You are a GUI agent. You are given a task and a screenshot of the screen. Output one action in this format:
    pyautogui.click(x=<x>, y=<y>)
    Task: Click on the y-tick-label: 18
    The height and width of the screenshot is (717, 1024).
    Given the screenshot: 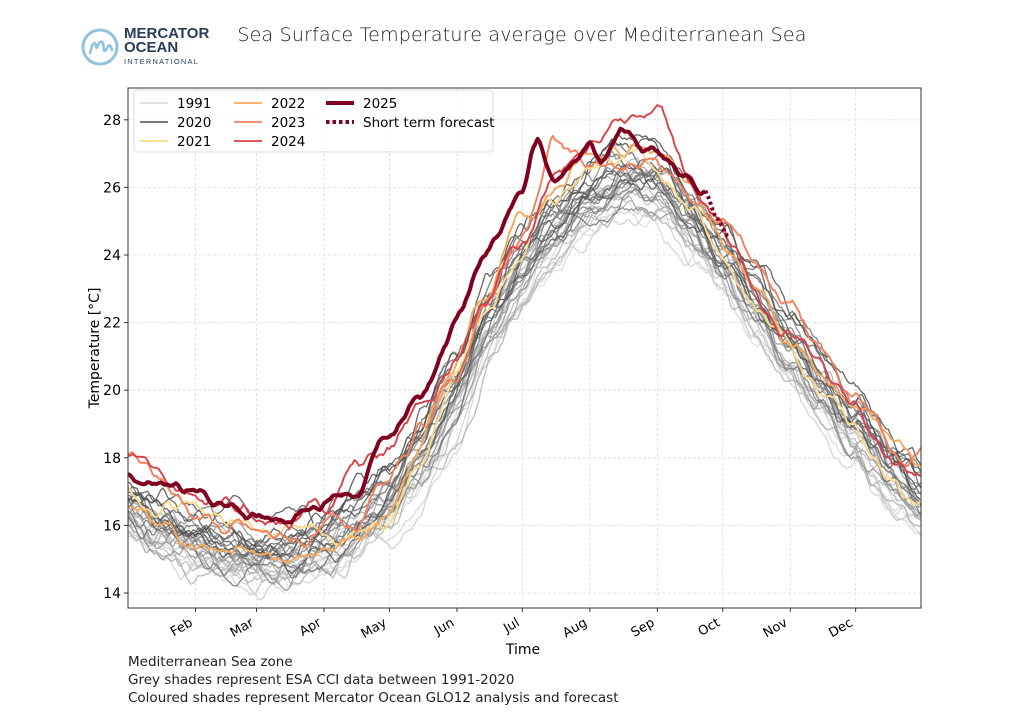 What is the action you would take?
    pyautogui.click(x=112, y=459)
    